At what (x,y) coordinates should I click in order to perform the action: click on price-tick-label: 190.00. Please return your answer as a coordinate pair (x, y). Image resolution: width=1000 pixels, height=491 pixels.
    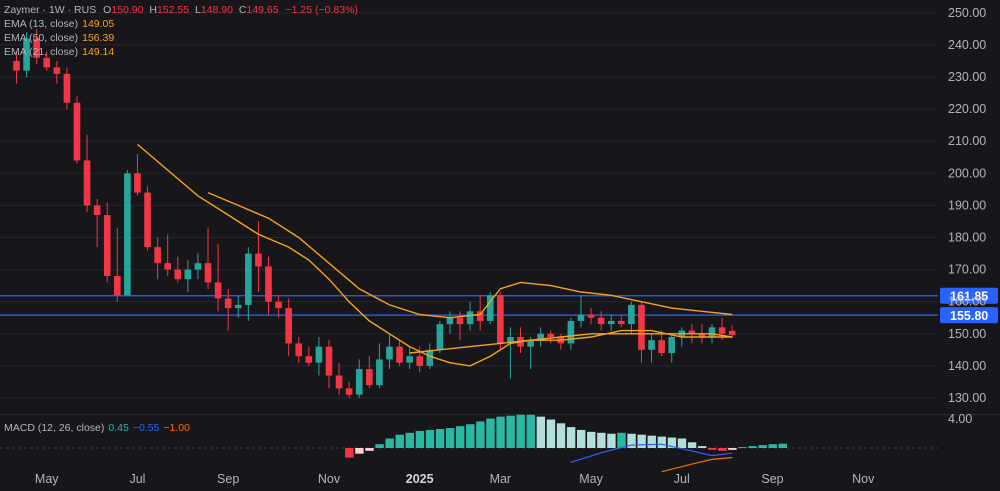
    Looking at the image, I should click on (967, 205).